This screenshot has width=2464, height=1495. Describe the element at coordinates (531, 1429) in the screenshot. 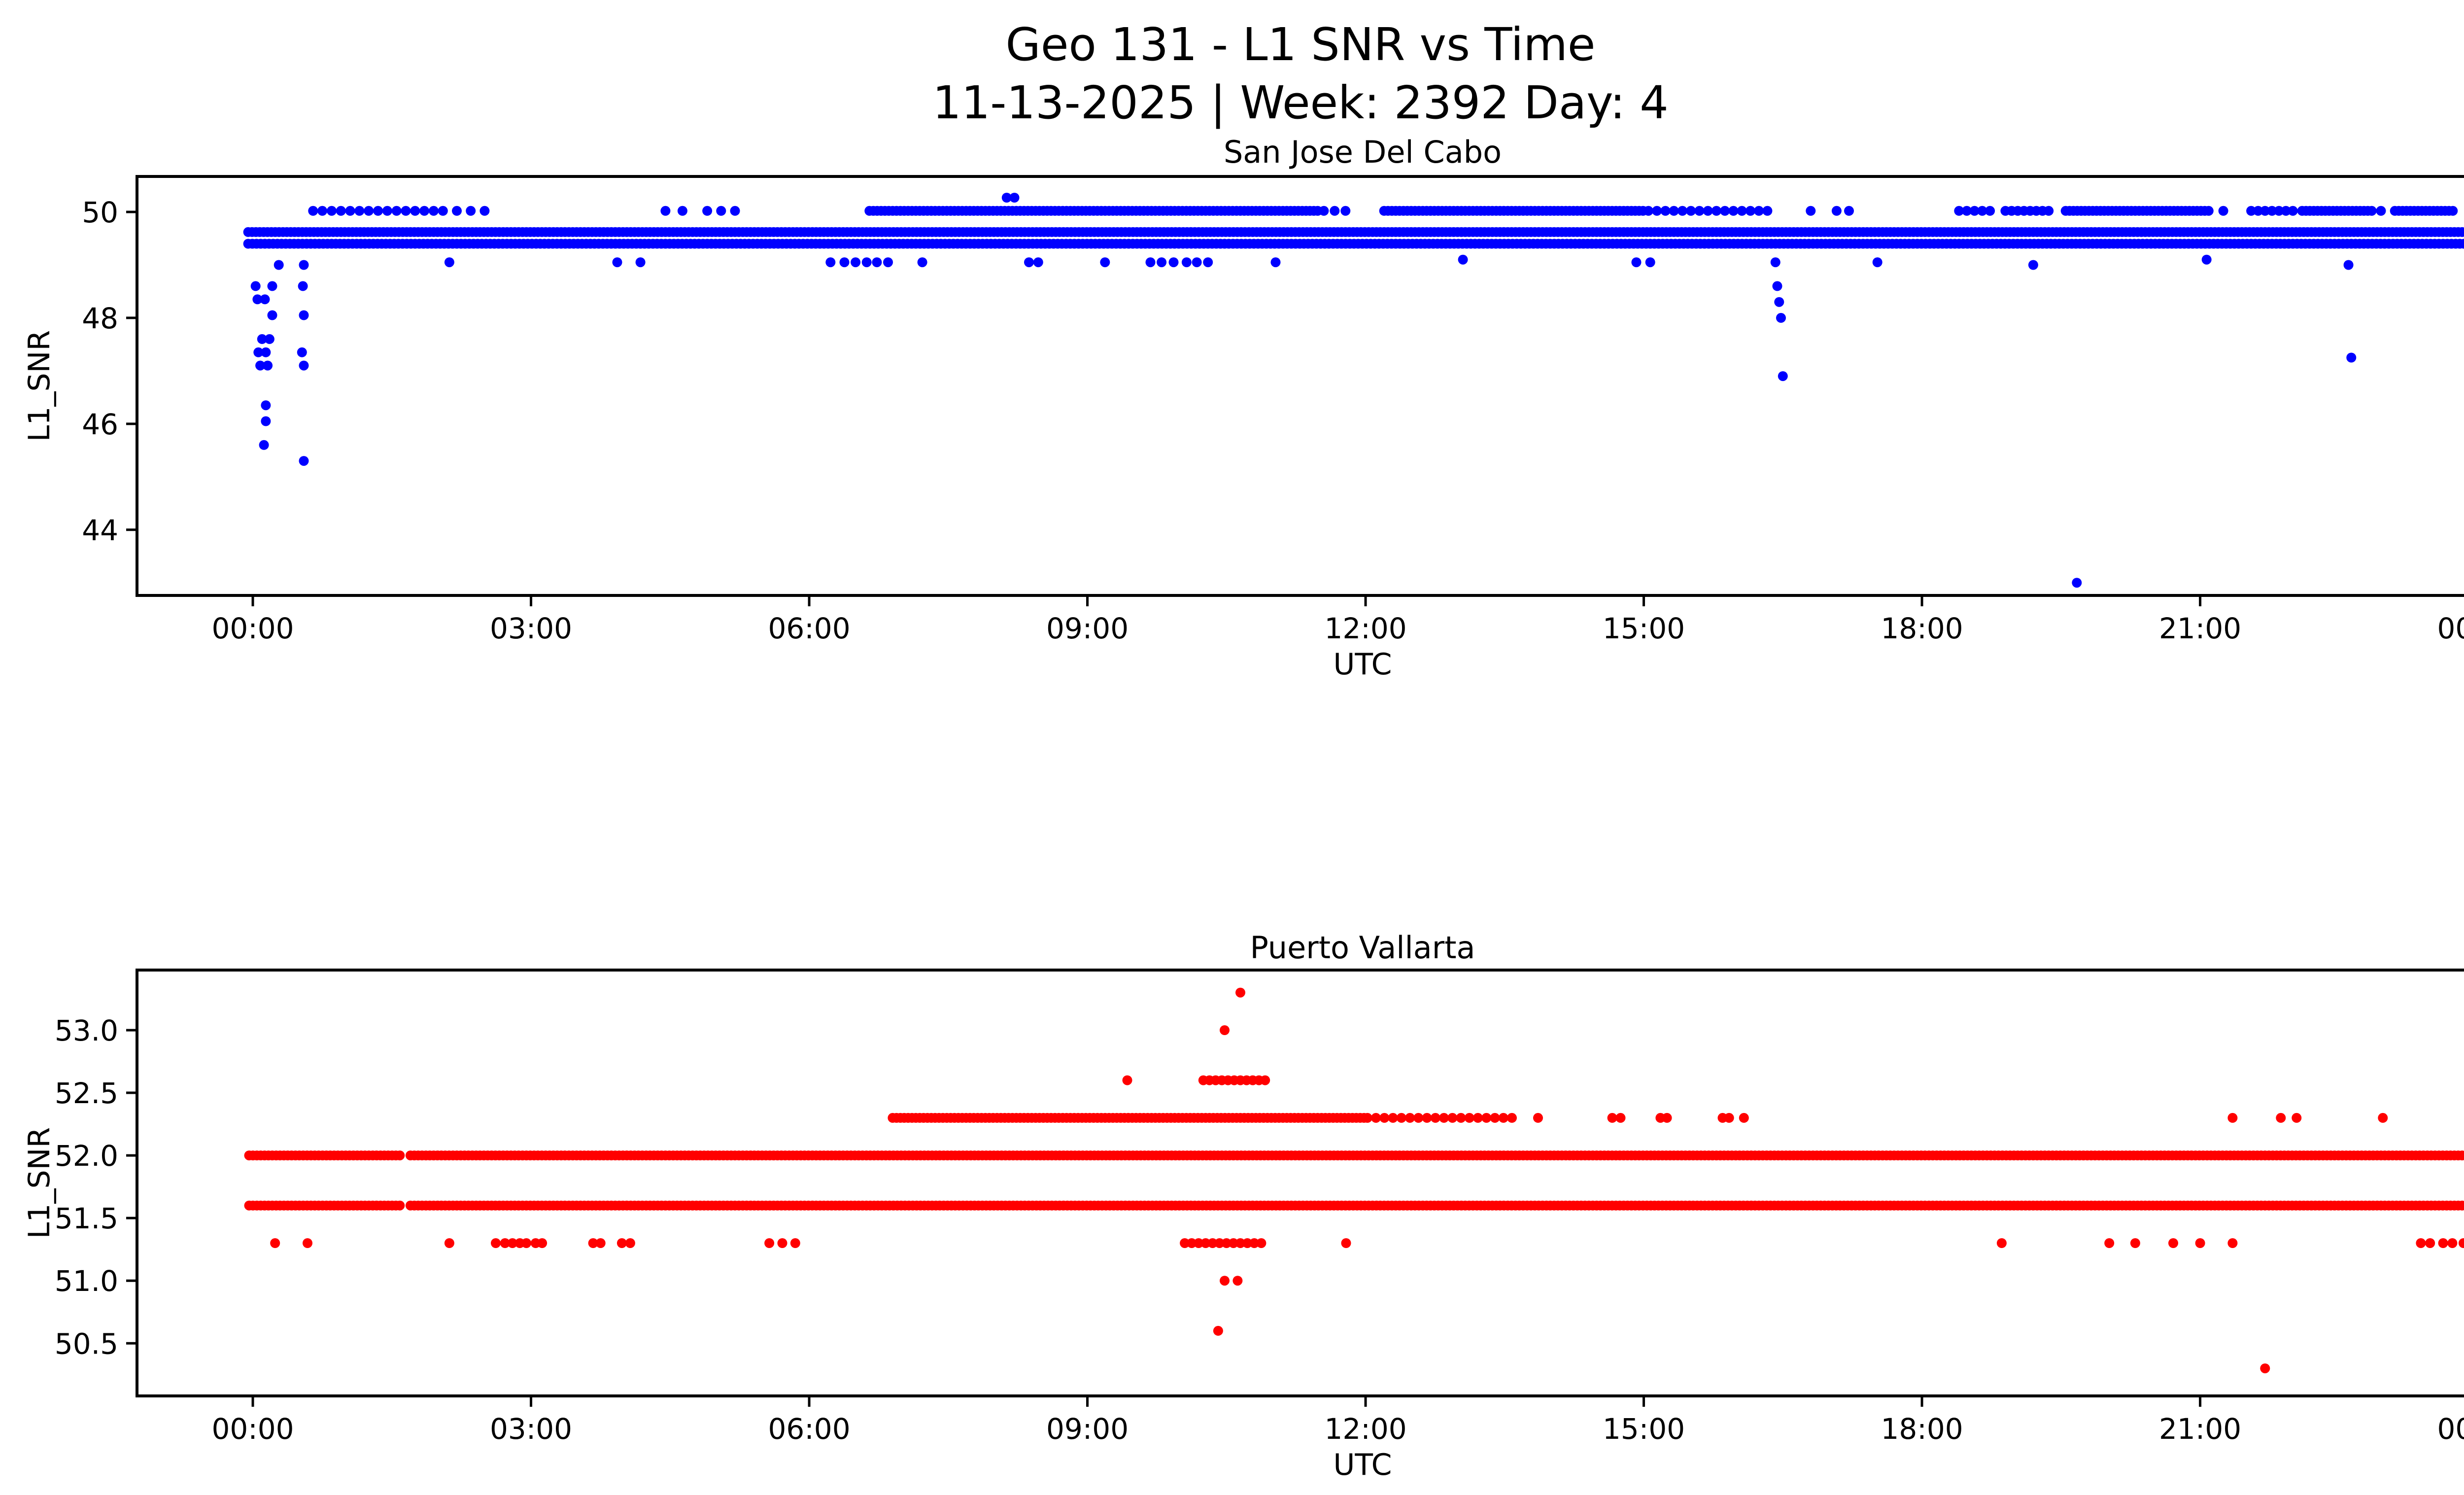

I see `x-tick-label: 03:00` at that location.